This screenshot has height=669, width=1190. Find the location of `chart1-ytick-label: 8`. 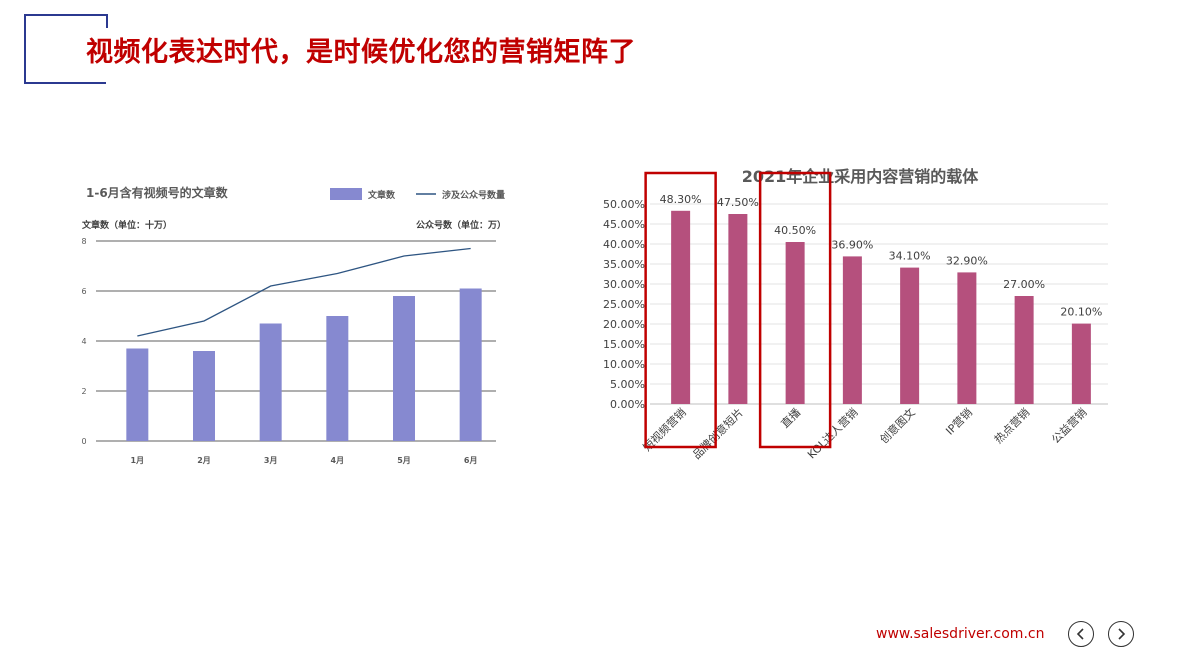

chart1-ytick-label: 8 is located at coordinates (83, 241).